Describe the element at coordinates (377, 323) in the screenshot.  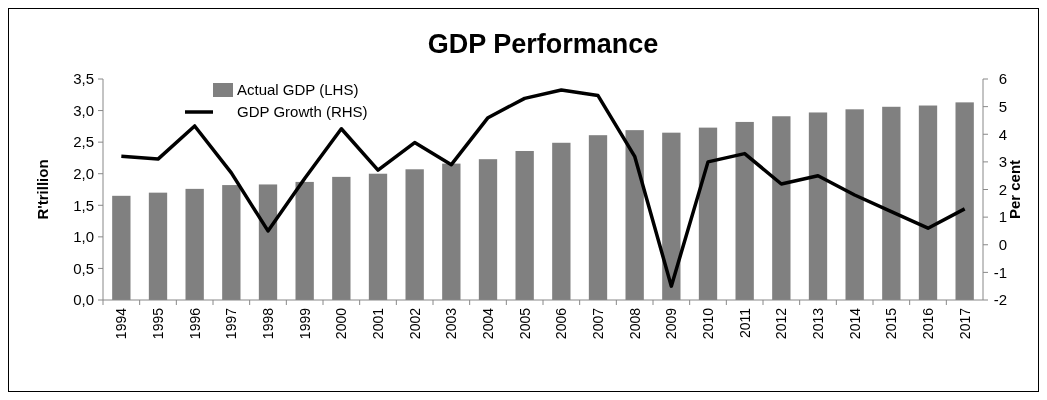
I see `x-tick-label: 2001` at that location.